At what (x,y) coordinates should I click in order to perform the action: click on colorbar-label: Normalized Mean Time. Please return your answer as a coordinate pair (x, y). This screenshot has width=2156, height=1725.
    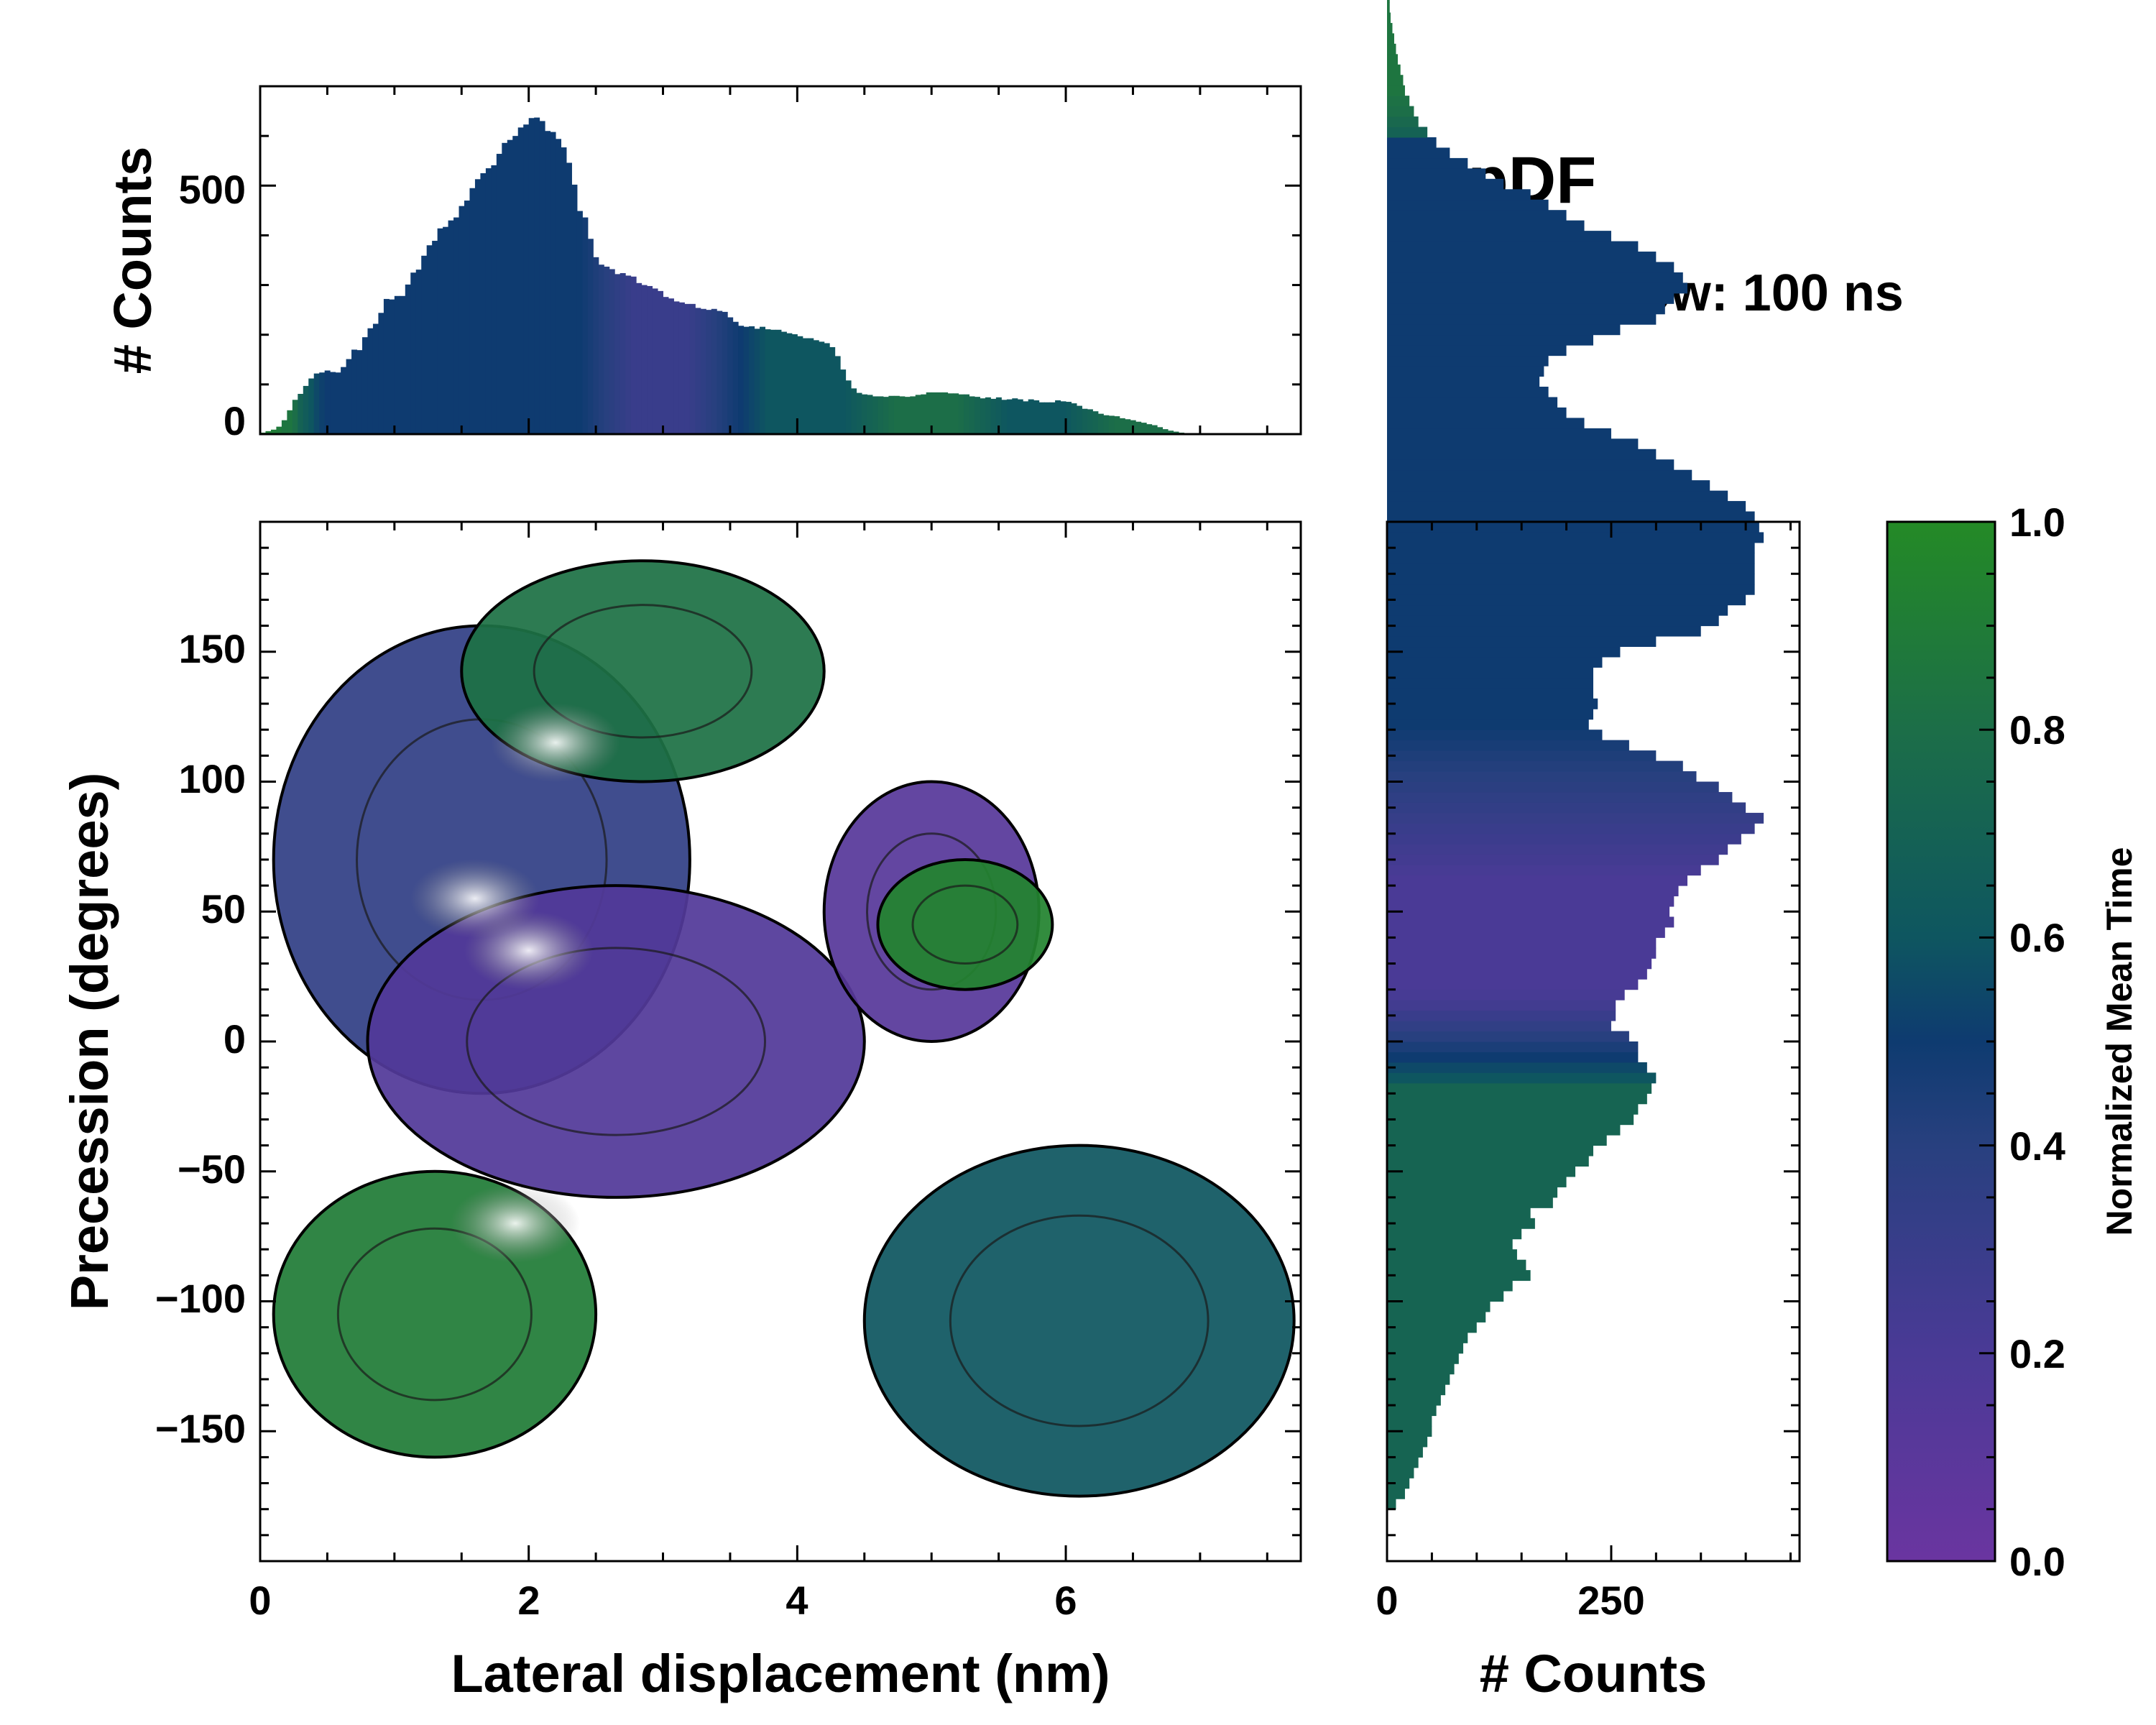
    Looking at the image, I should click on (2119, 1041).